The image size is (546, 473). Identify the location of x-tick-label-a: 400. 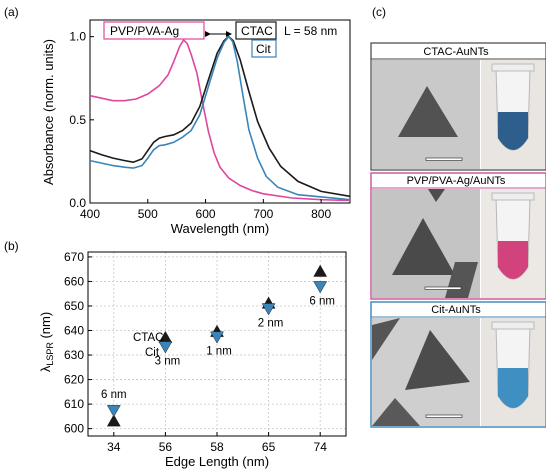
(90, 214).